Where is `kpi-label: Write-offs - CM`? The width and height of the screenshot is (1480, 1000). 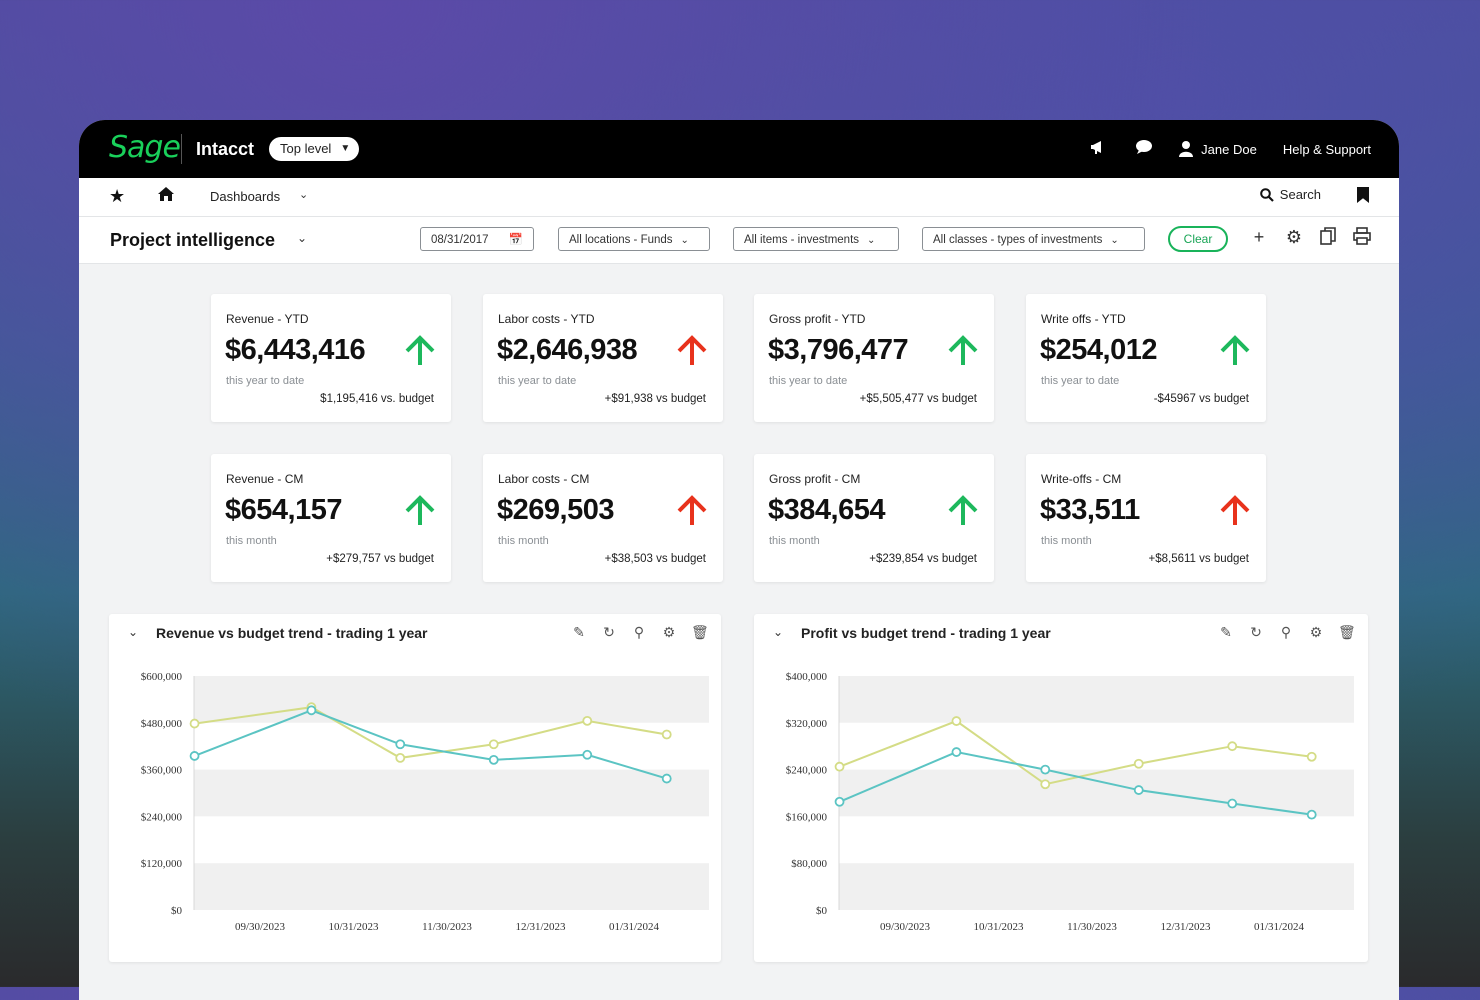
kpi-label: Write-offs - CM is located at coordinates (1081, 479).